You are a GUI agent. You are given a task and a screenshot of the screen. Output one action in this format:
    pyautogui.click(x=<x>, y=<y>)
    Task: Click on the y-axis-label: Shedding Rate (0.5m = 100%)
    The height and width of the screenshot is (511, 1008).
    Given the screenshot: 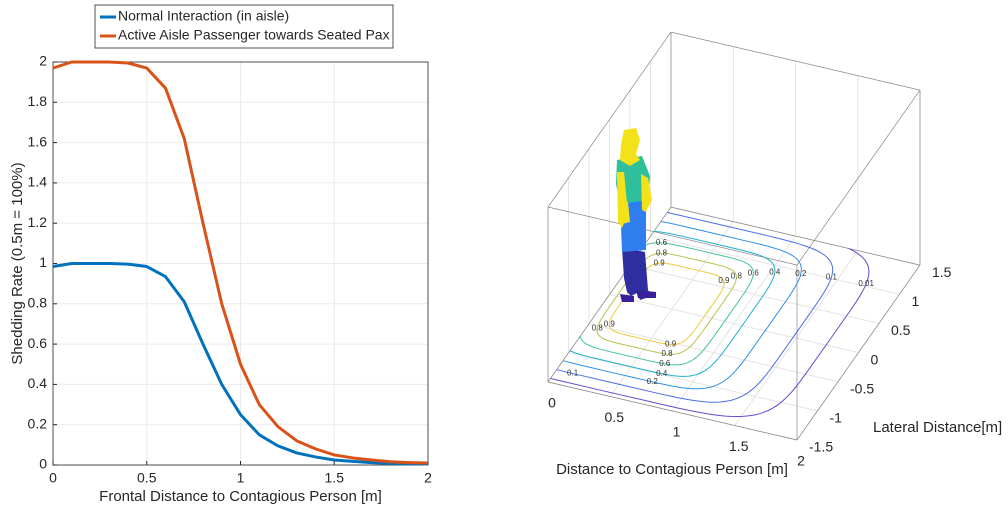 What is the action you would take?
    pyautogui.click(x=17, y=263)
    